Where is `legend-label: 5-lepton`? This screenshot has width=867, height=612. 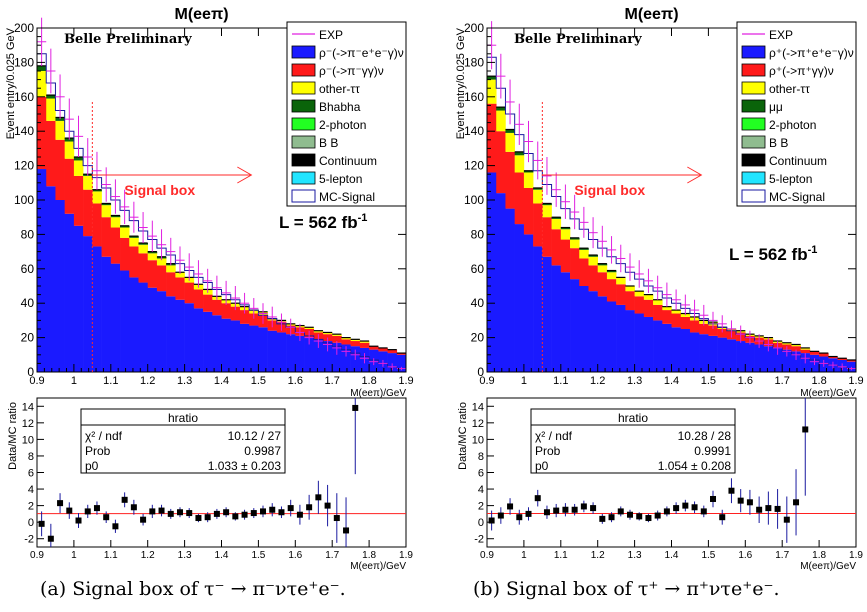
legend-label: 5-lepton is located at coordinates (340, 179).